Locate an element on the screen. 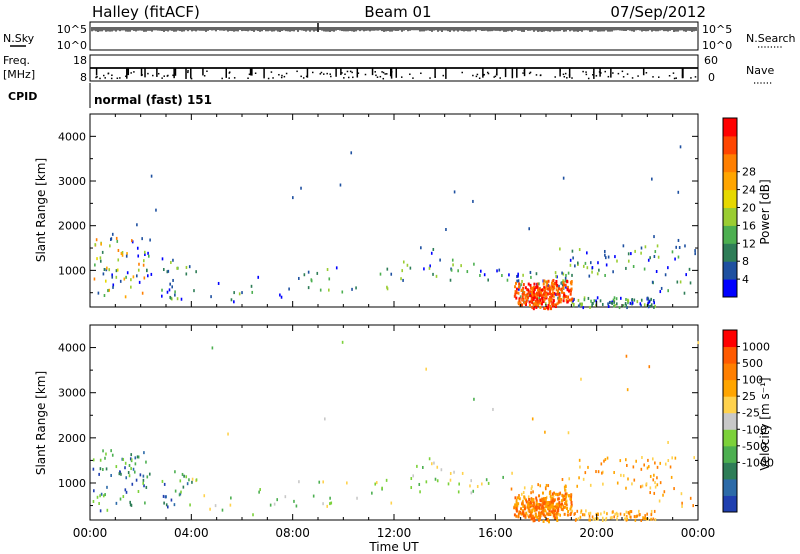 This screenshot has height=554, width=800. beam-title: Beam 01 is located at coordinates (397, 12).